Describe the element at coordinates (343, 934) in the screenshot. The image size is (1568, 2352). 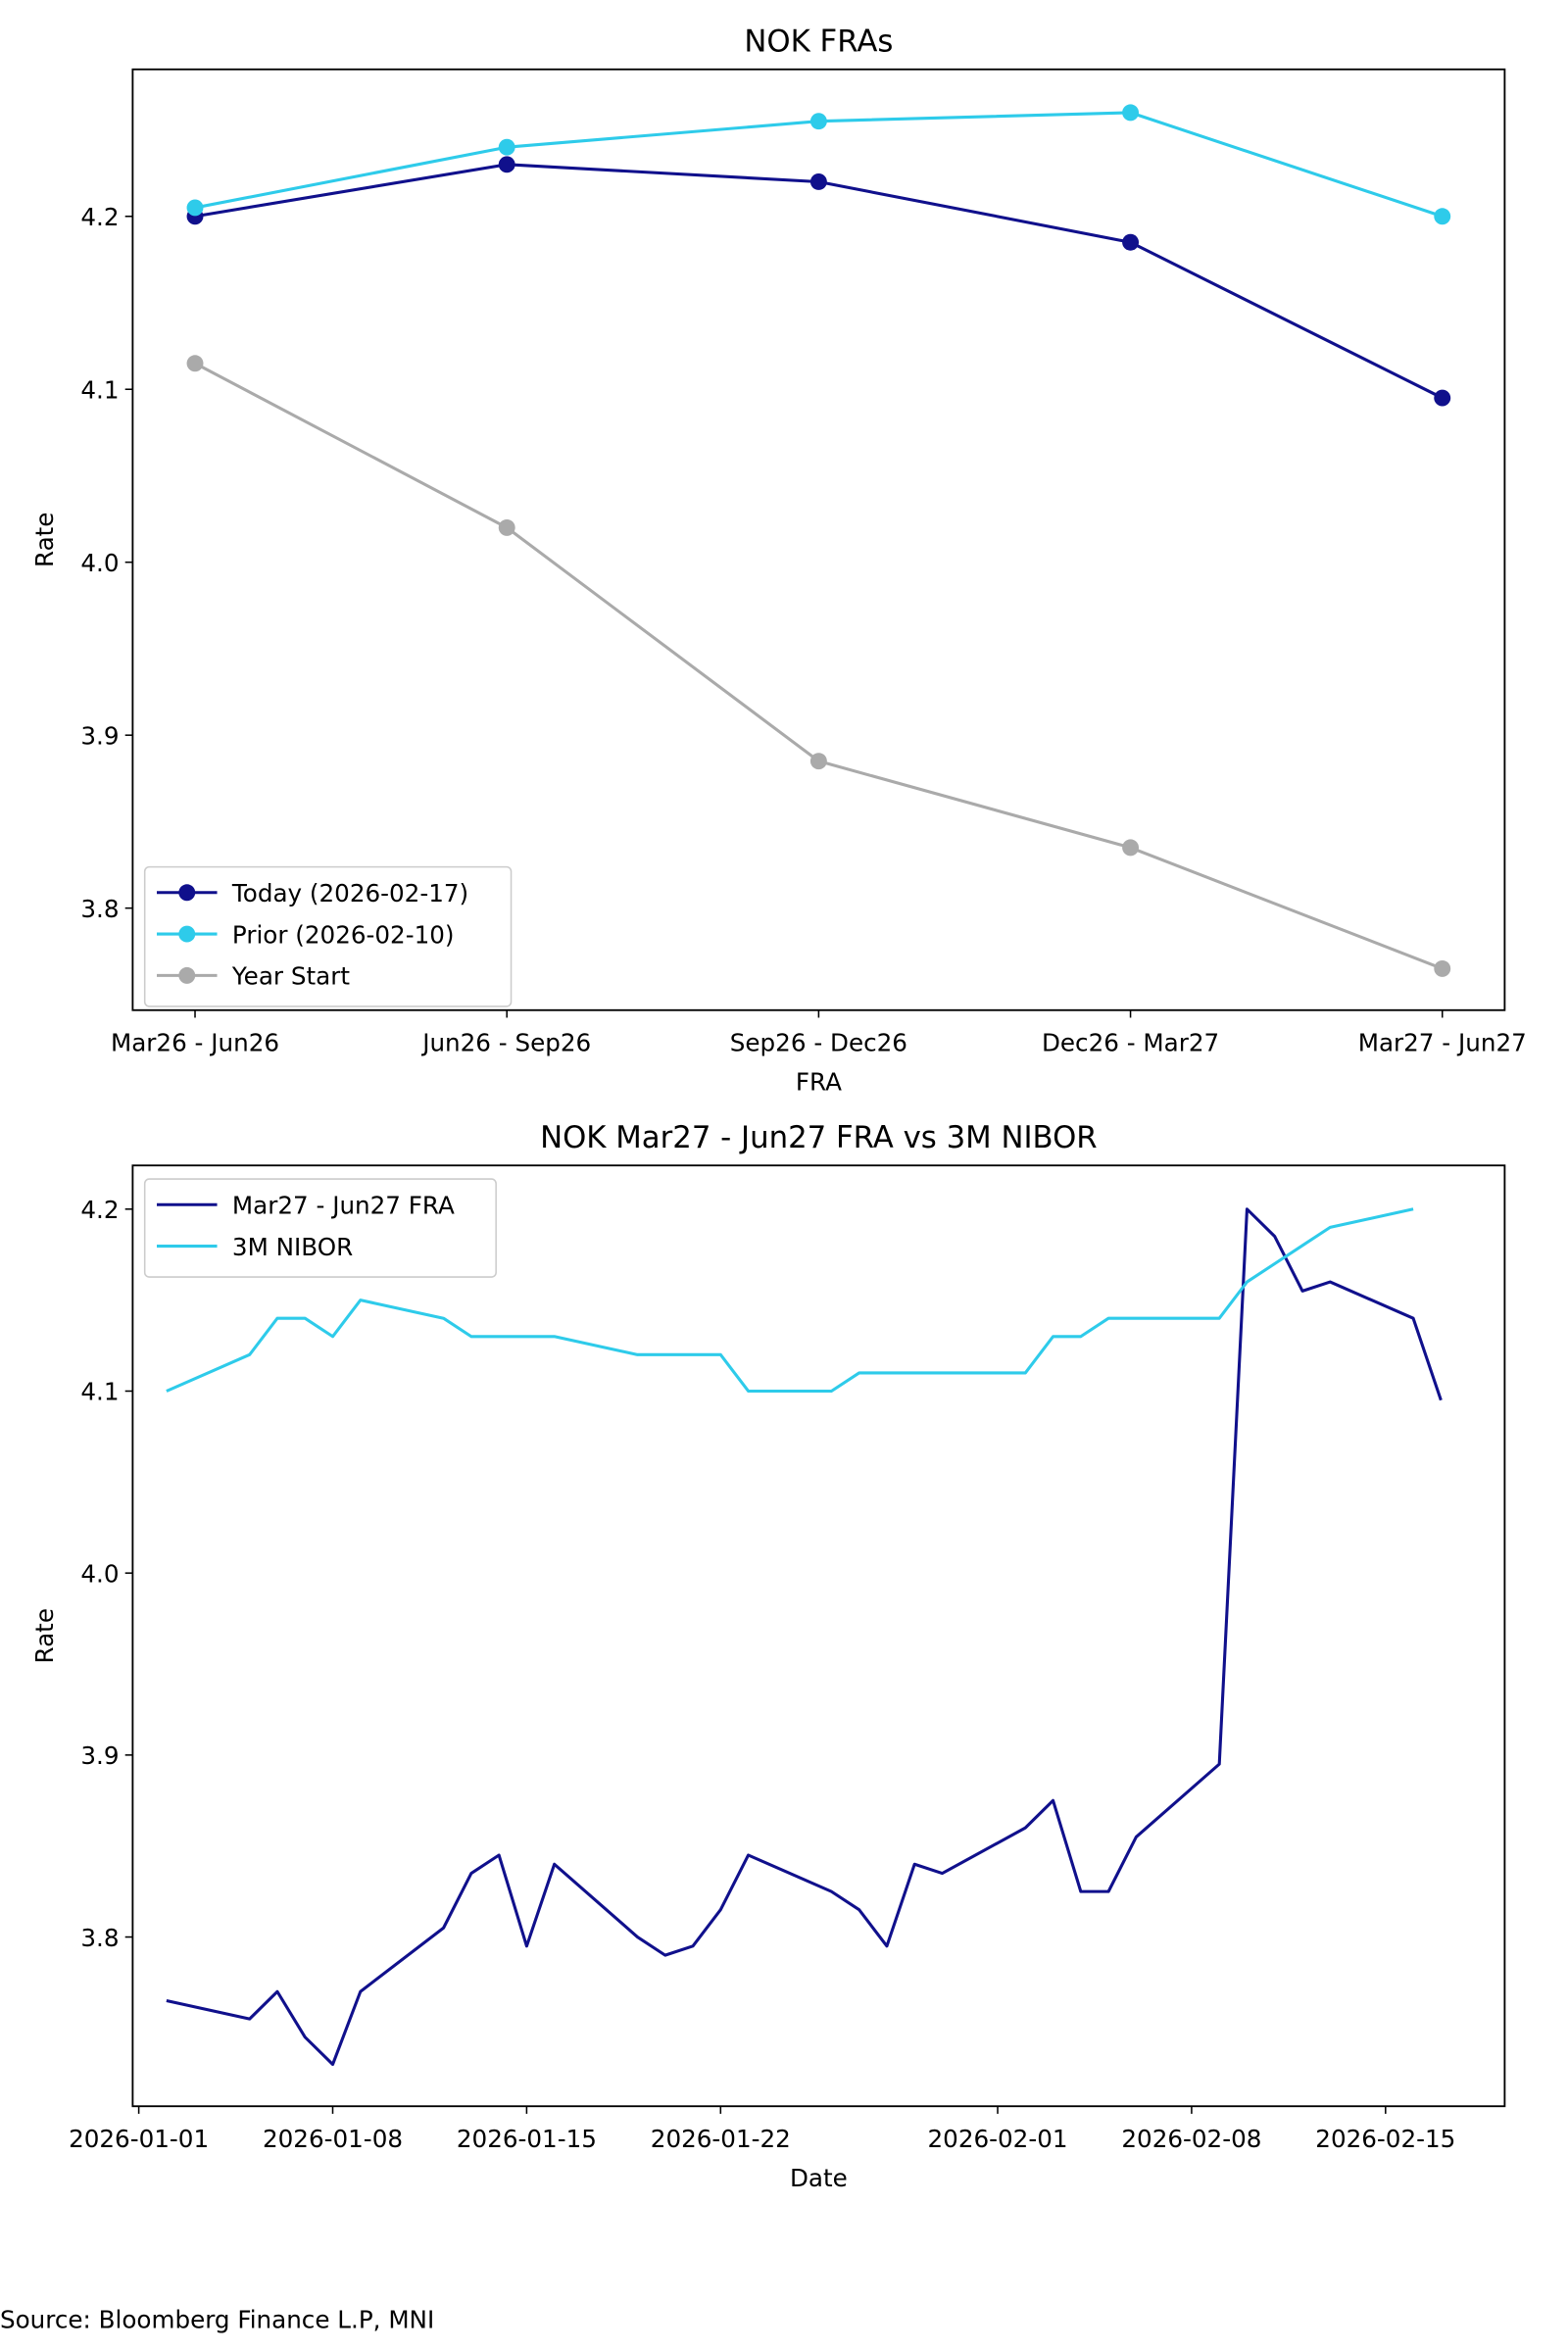
I see `legend-label: Prior (2026-02-10)` at that location.